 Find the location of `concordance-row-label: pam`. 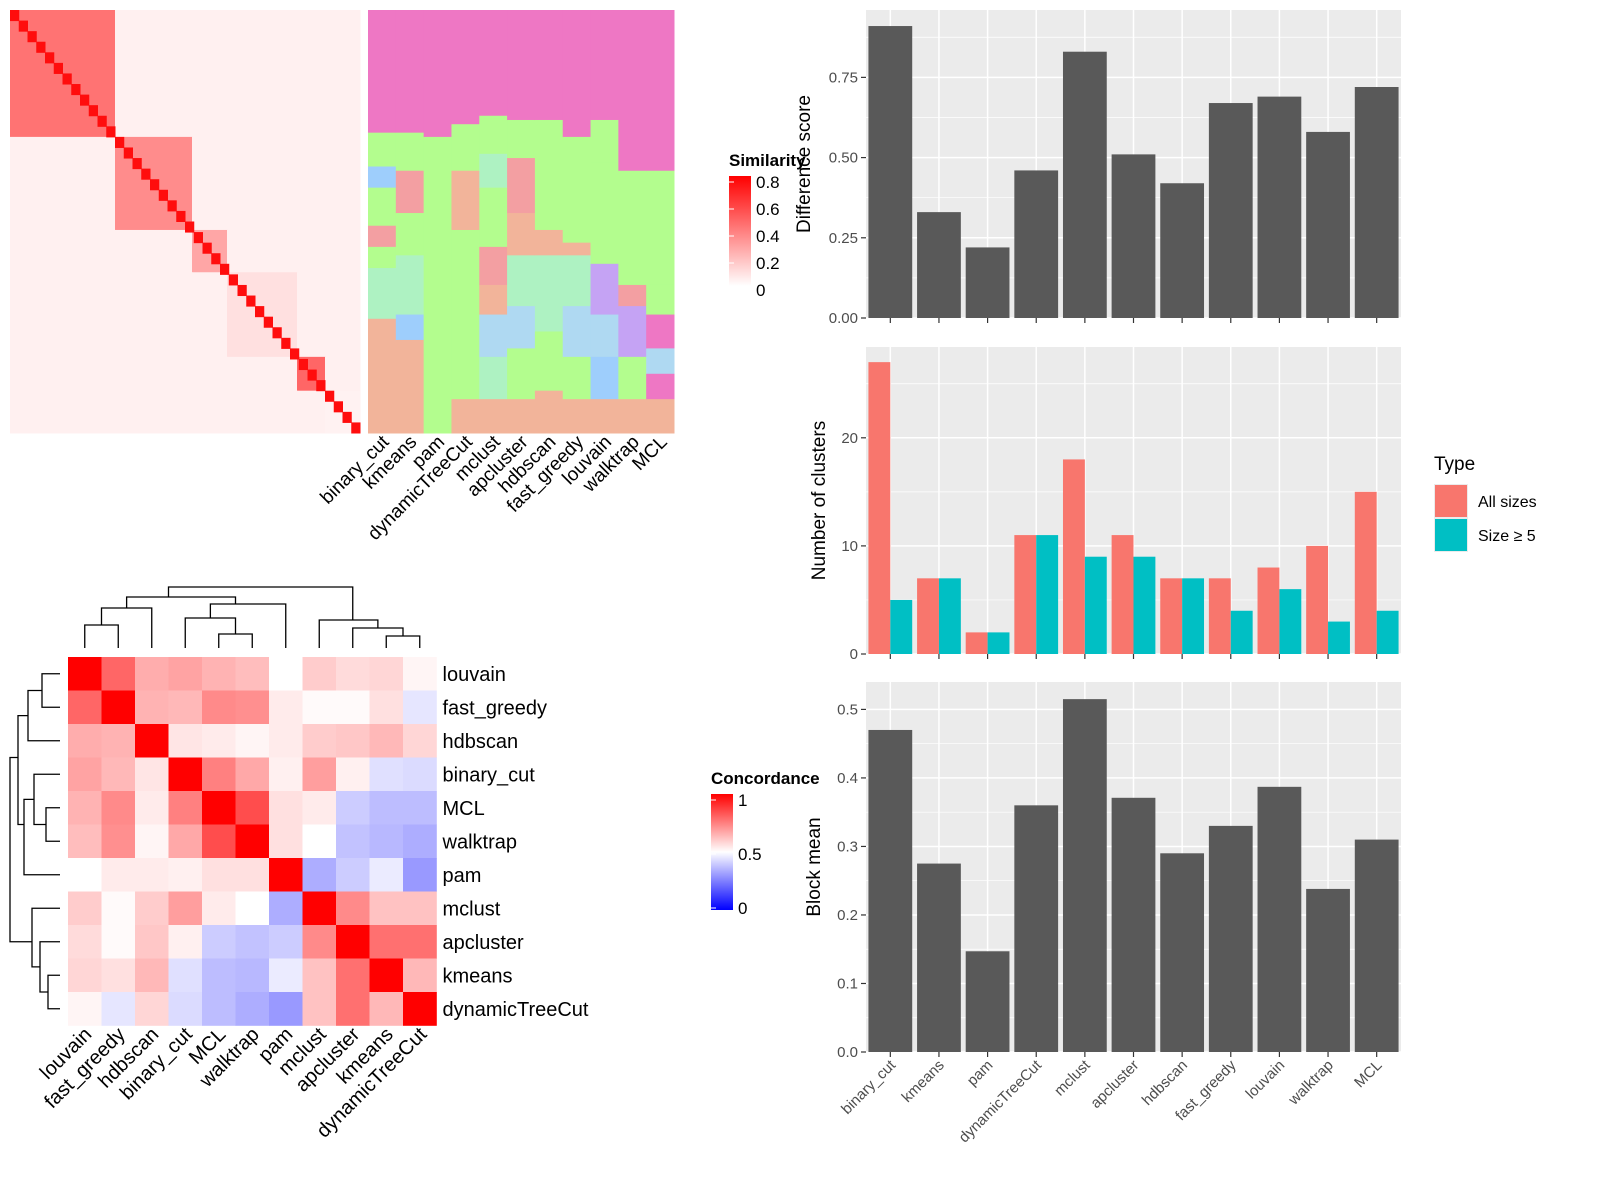

concordance-row-label: pam is located at coordinates (462, 876).